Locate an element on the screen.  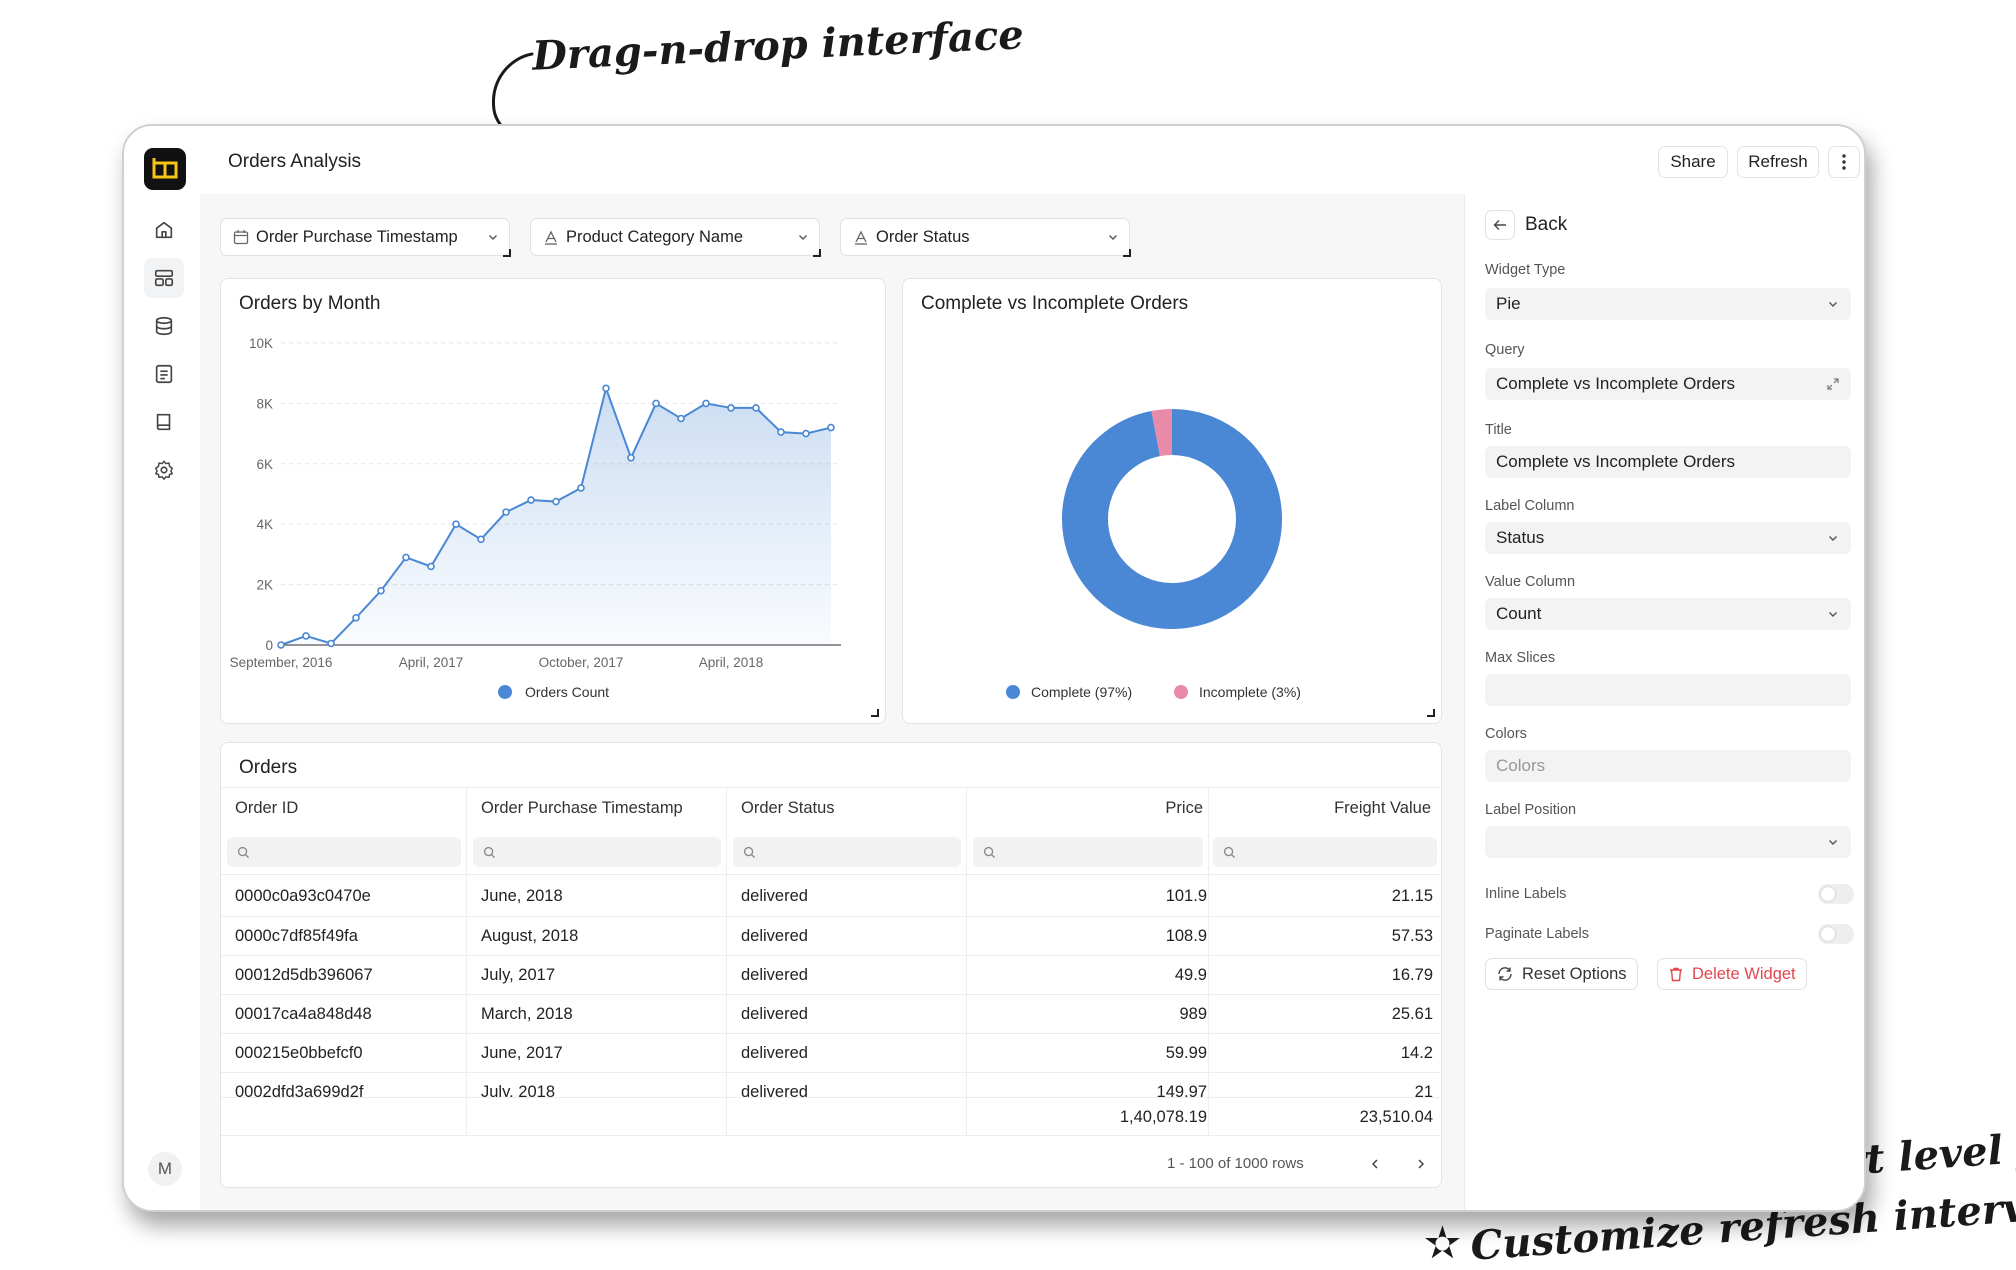
label-position-select is located at coordinates (1668, 842).